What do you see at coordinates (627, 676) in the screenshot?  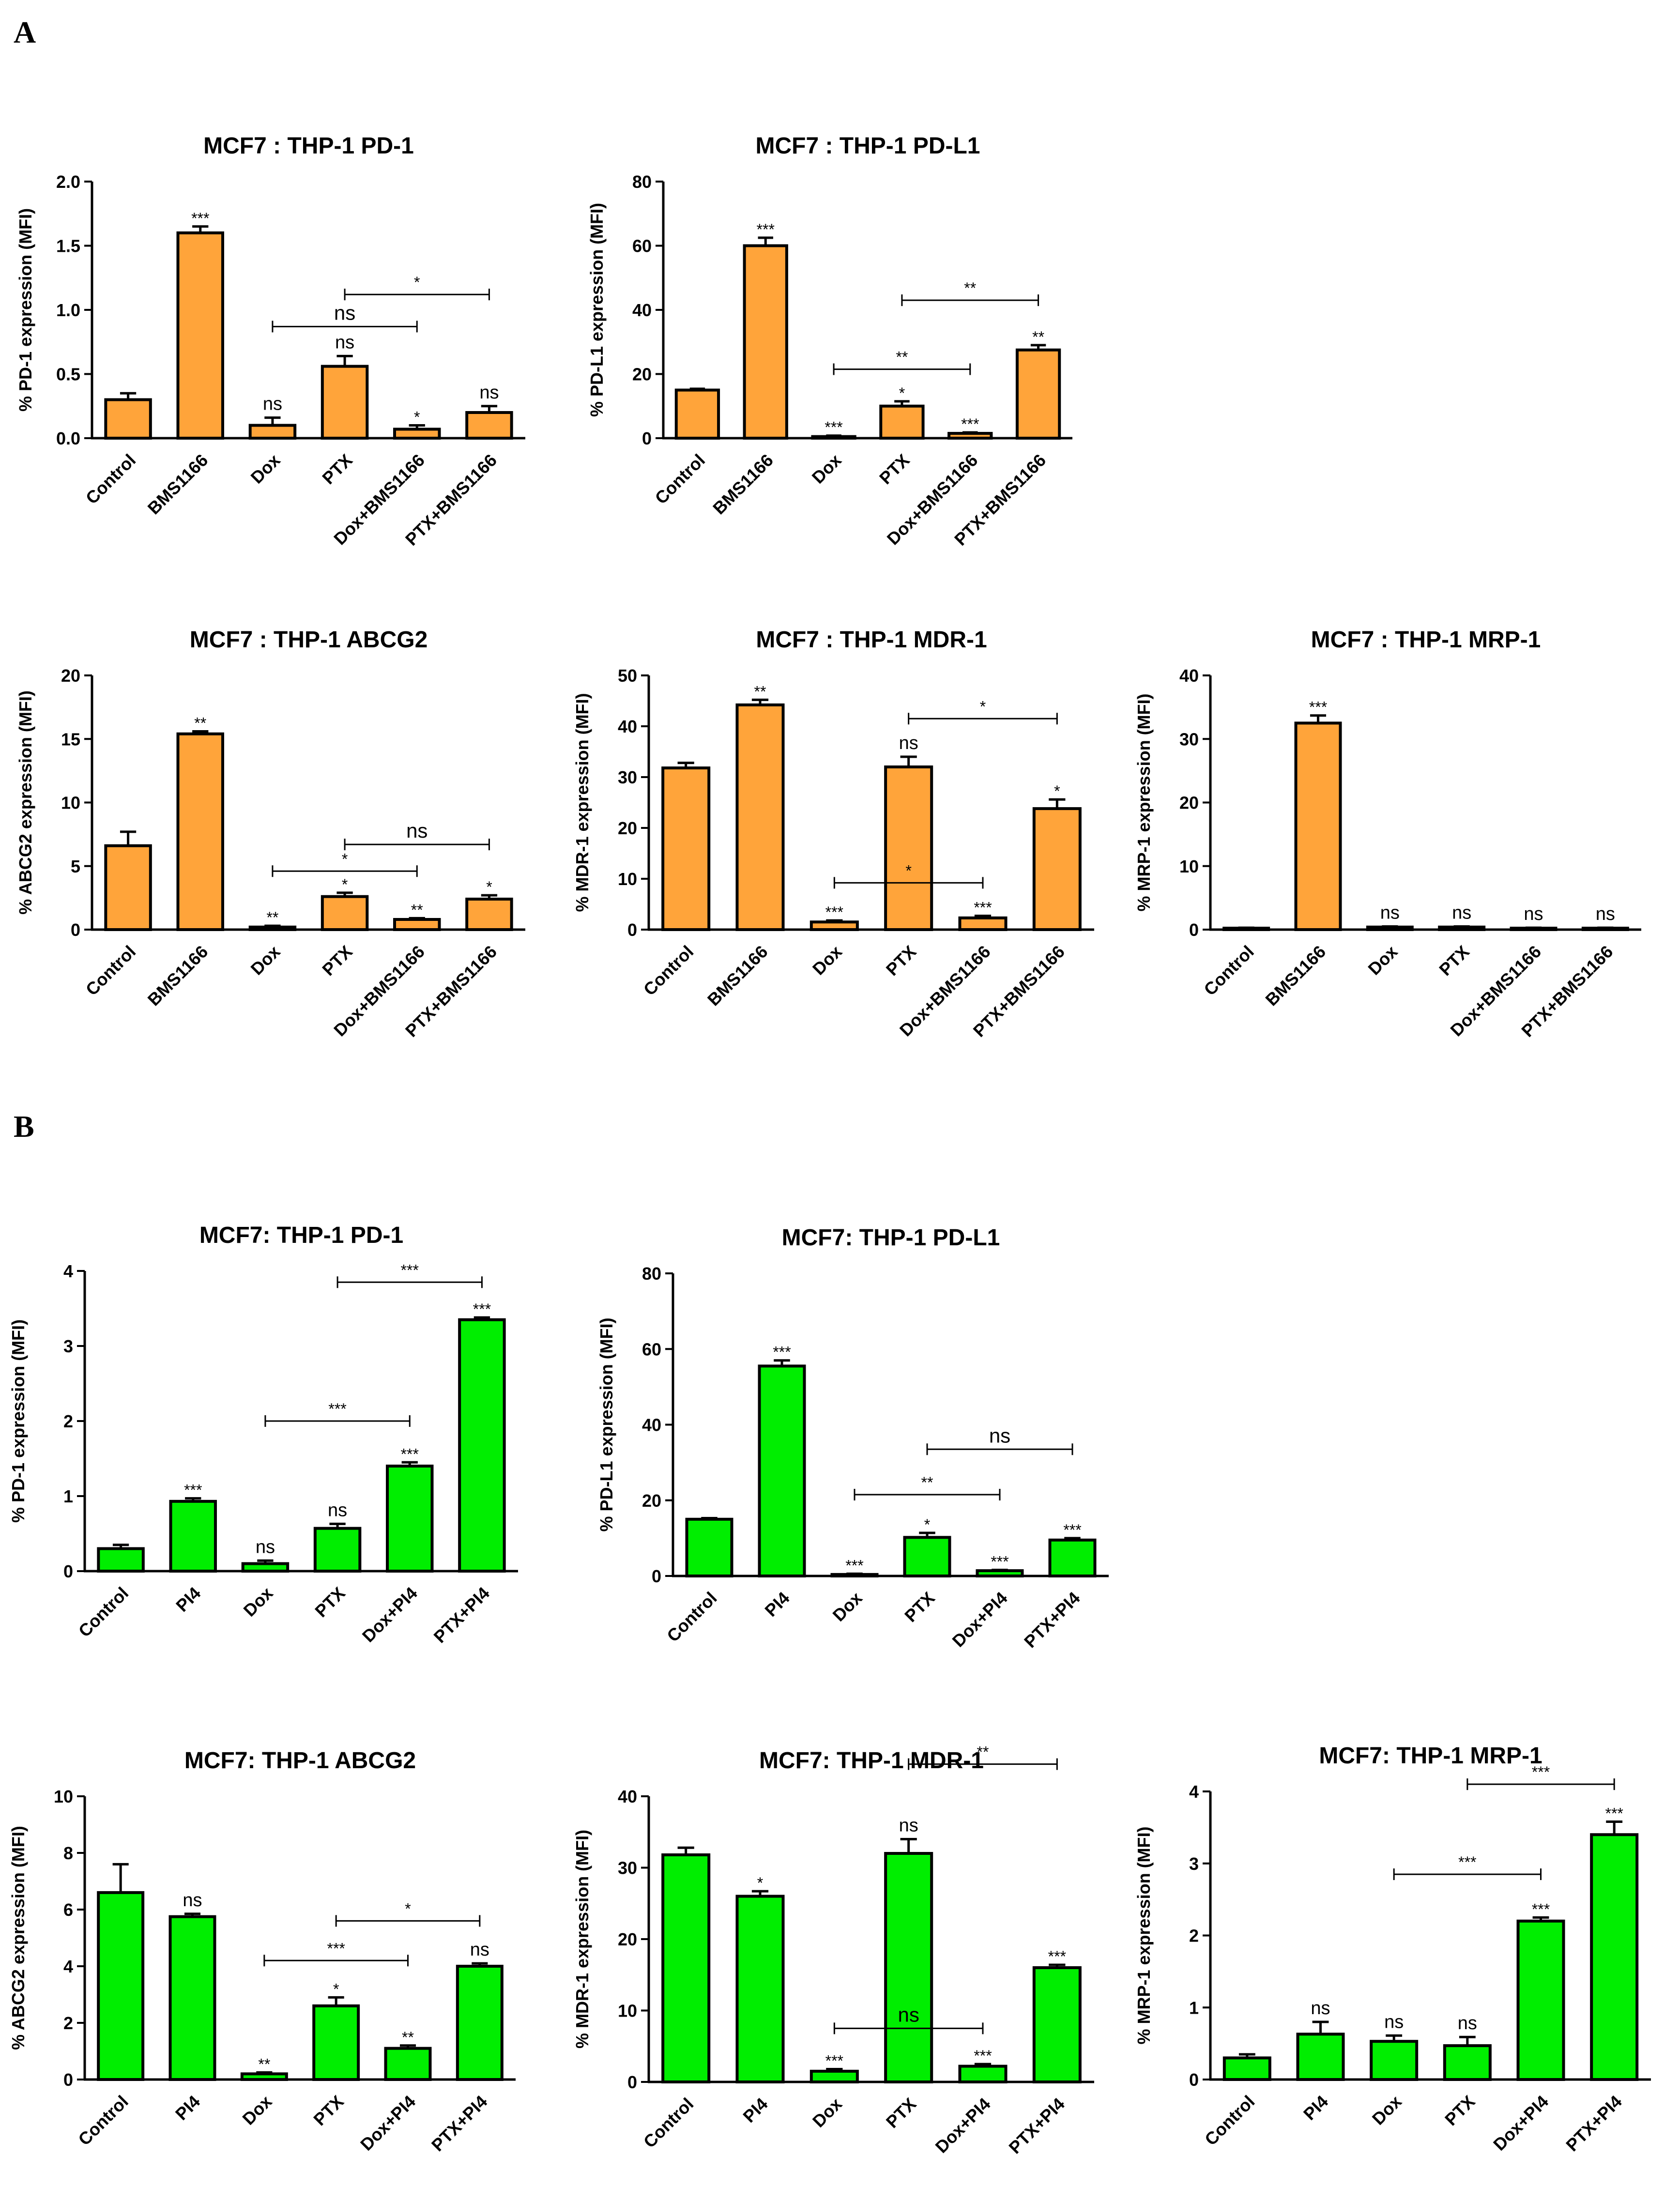 I see `y-tick-label: 50` at bounding box center [627, 676].